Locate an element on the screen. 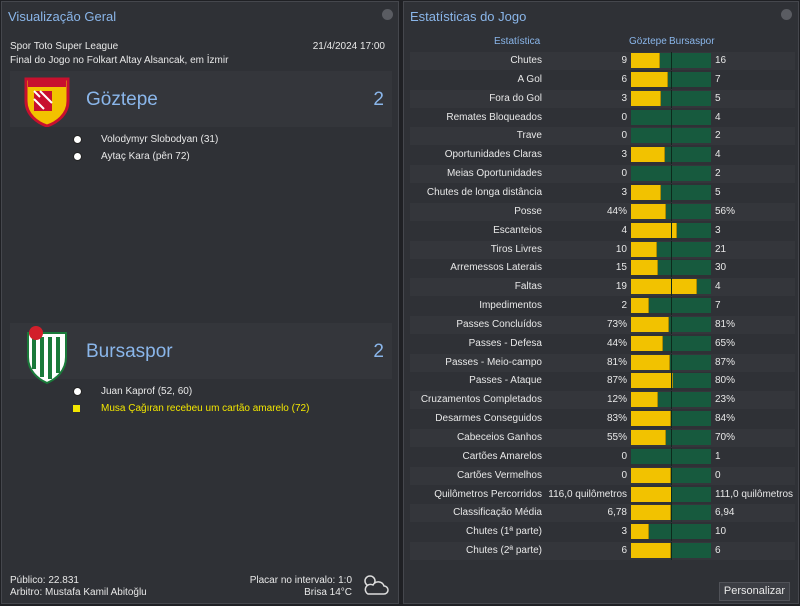 The image size is (800, 606). away-value: 111,0 quilômetros is located at coordinates (754, 494).